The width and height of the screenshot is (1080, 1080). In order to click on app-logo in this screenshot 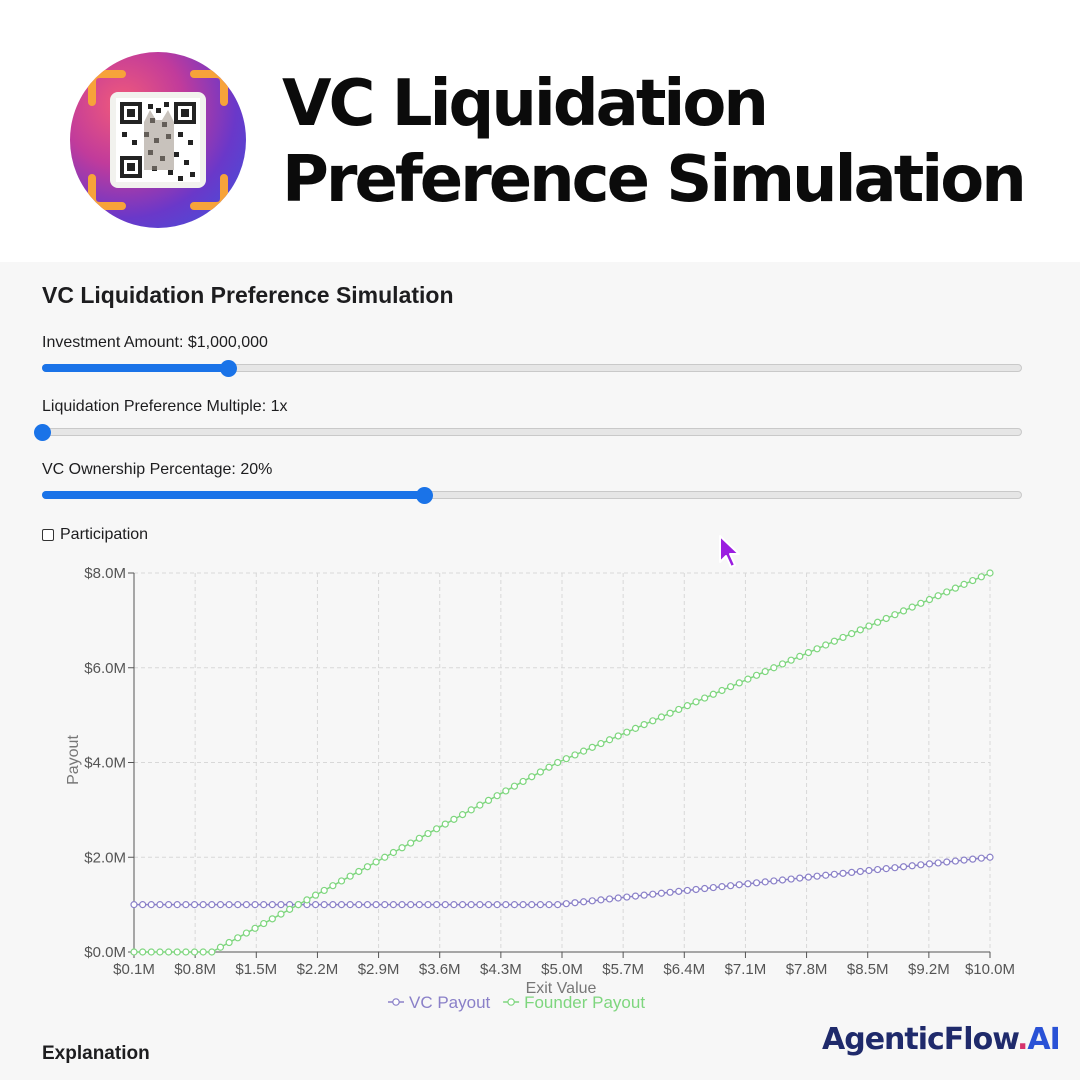, I will do `click(158, 140)`.